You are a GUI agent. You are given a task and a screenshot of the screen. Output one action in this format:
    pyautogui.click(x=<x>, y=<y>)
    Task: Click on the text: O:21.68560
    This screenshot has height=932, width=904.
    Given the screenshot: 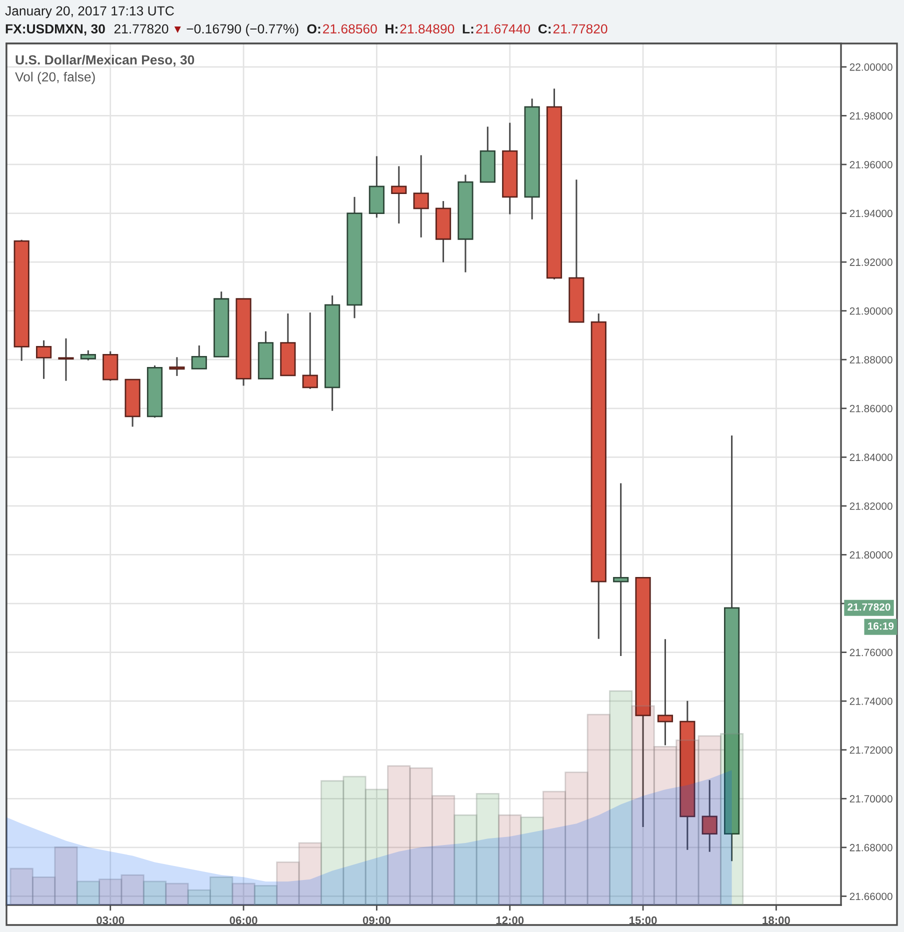 What is the action you would take?
    pyautogui.click(x=342, y=29)
    